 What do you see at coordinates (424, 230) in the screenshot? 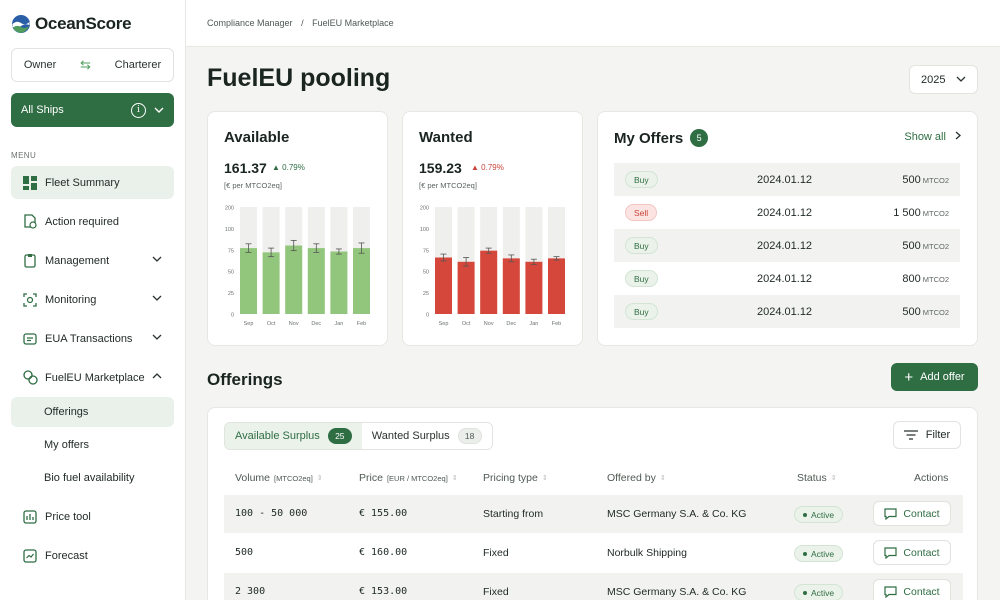
I see `wanted-y-tick-label: 100` at bounding box center [424, 230].